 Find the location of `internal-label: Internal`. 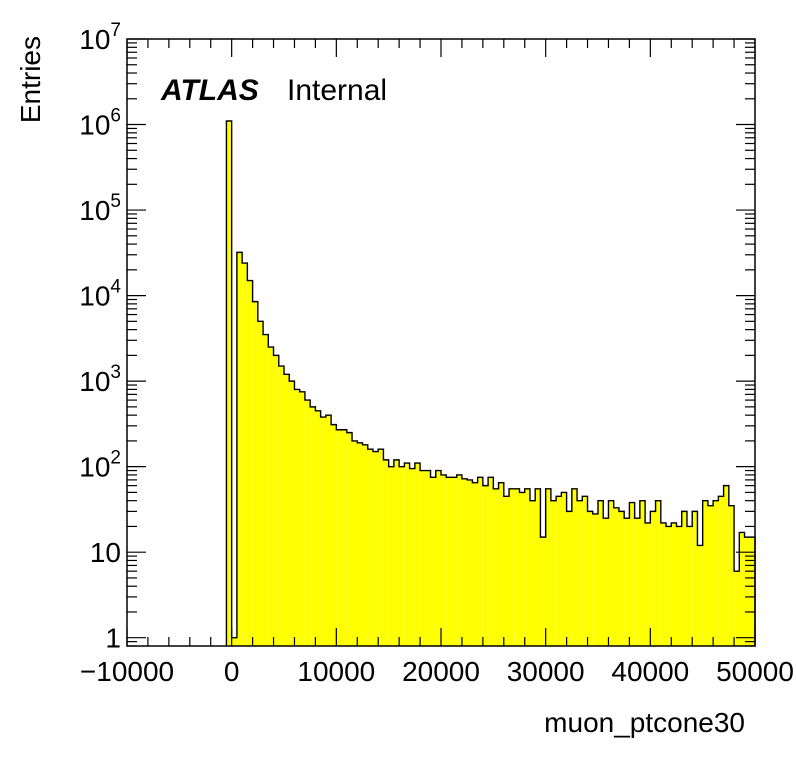

internal-label: Internal is located at coordinates (337, 90).